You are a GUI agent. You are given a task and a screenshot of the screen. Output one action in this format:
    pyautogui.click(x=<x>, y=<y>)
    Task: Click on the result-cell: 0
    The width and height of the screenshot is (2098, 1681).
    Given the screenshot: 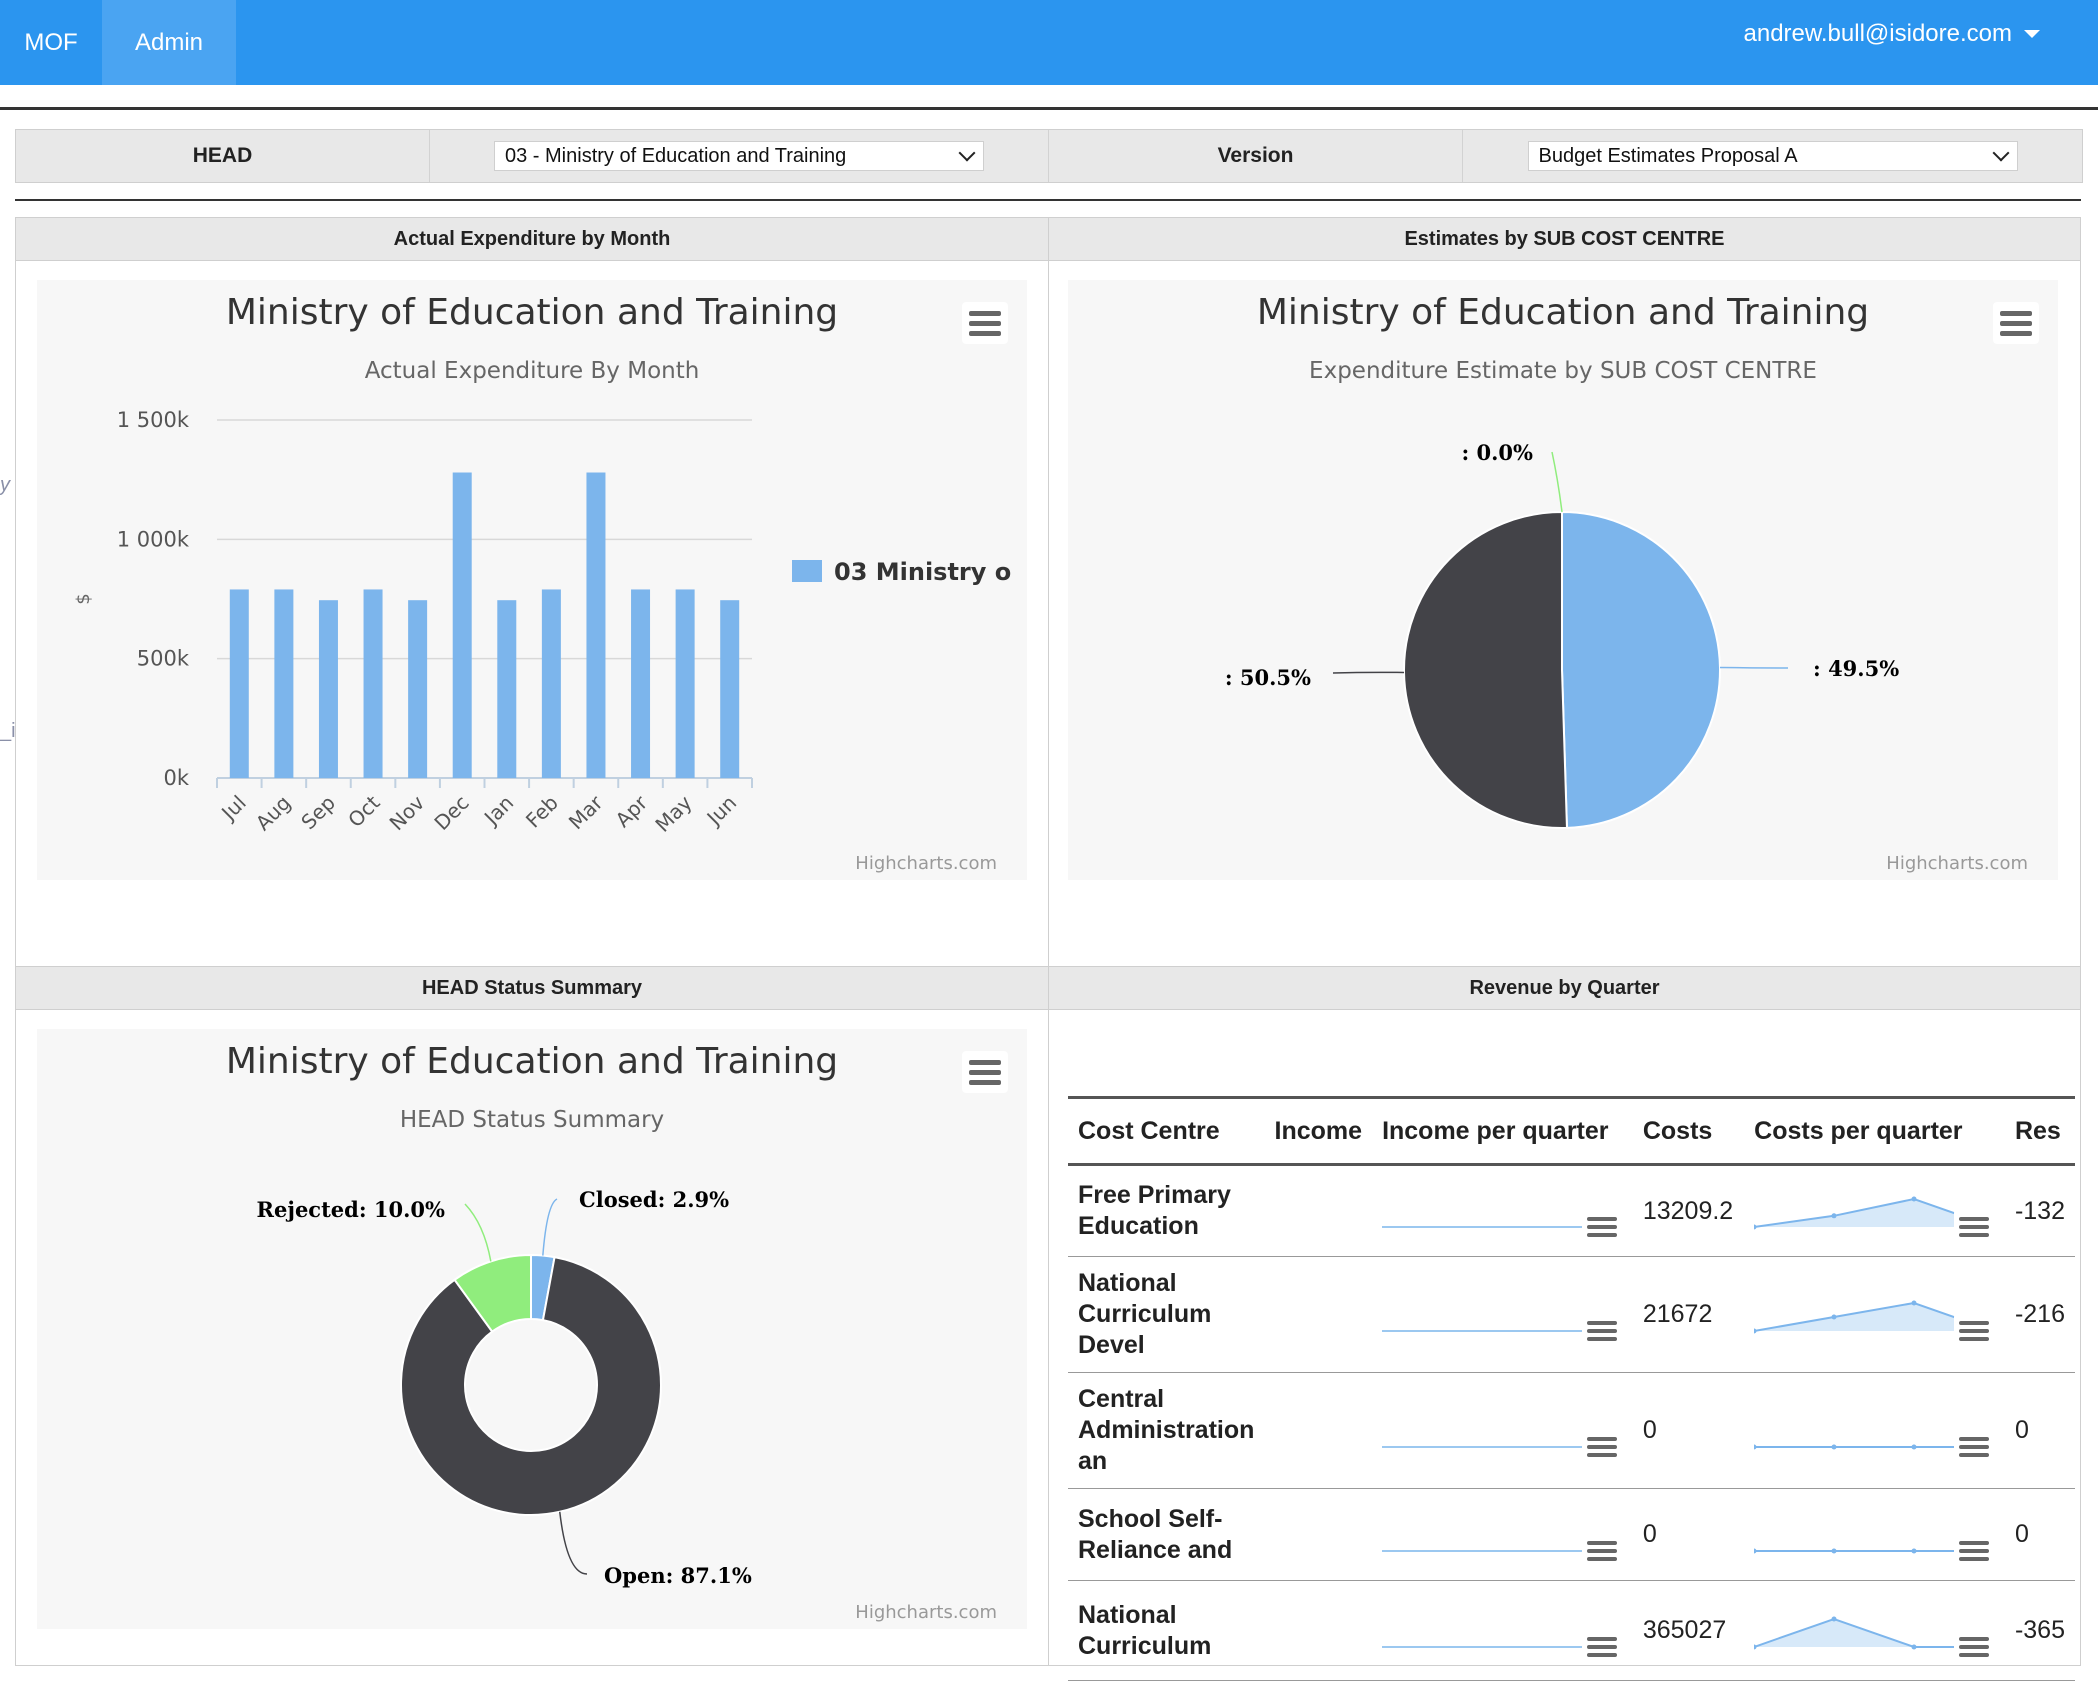 What is the action you would take?
    pyautogui.click(x=2040, y=1431)
    